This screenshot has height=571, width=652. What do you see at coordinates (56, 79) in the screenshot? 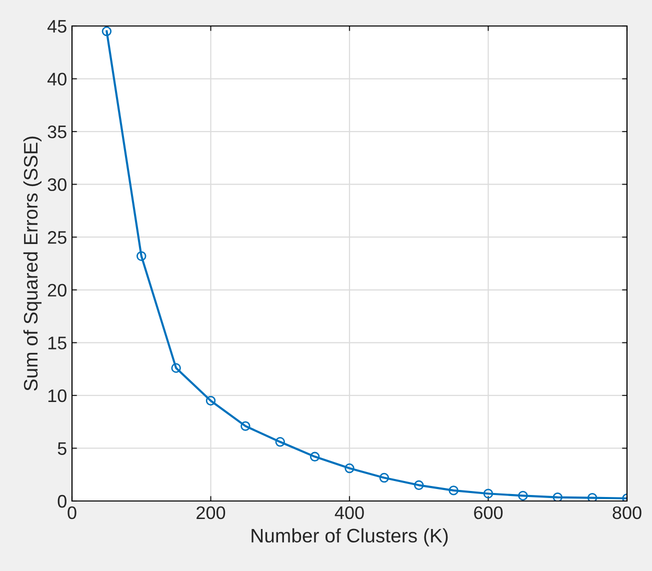
I see `y-tick-label: 40` at bounding box center [56, 79].